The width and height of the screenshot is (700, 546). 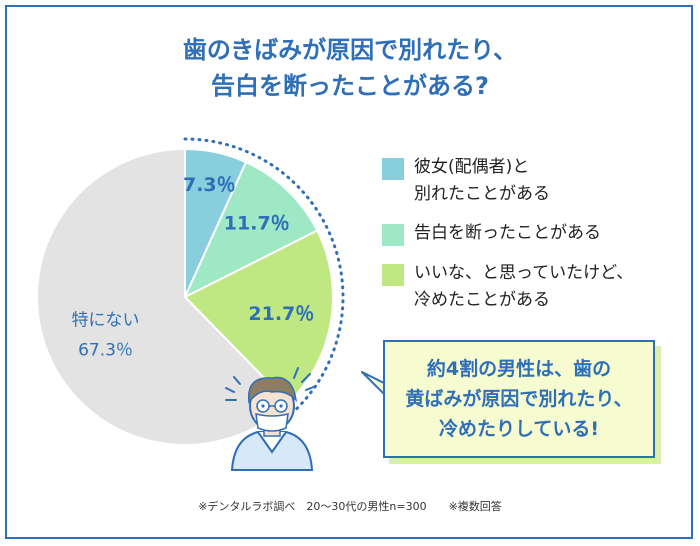 I want to click on legend-label: 彼女(配偶者)と 別れたことがある, so click(x=482, y=180).